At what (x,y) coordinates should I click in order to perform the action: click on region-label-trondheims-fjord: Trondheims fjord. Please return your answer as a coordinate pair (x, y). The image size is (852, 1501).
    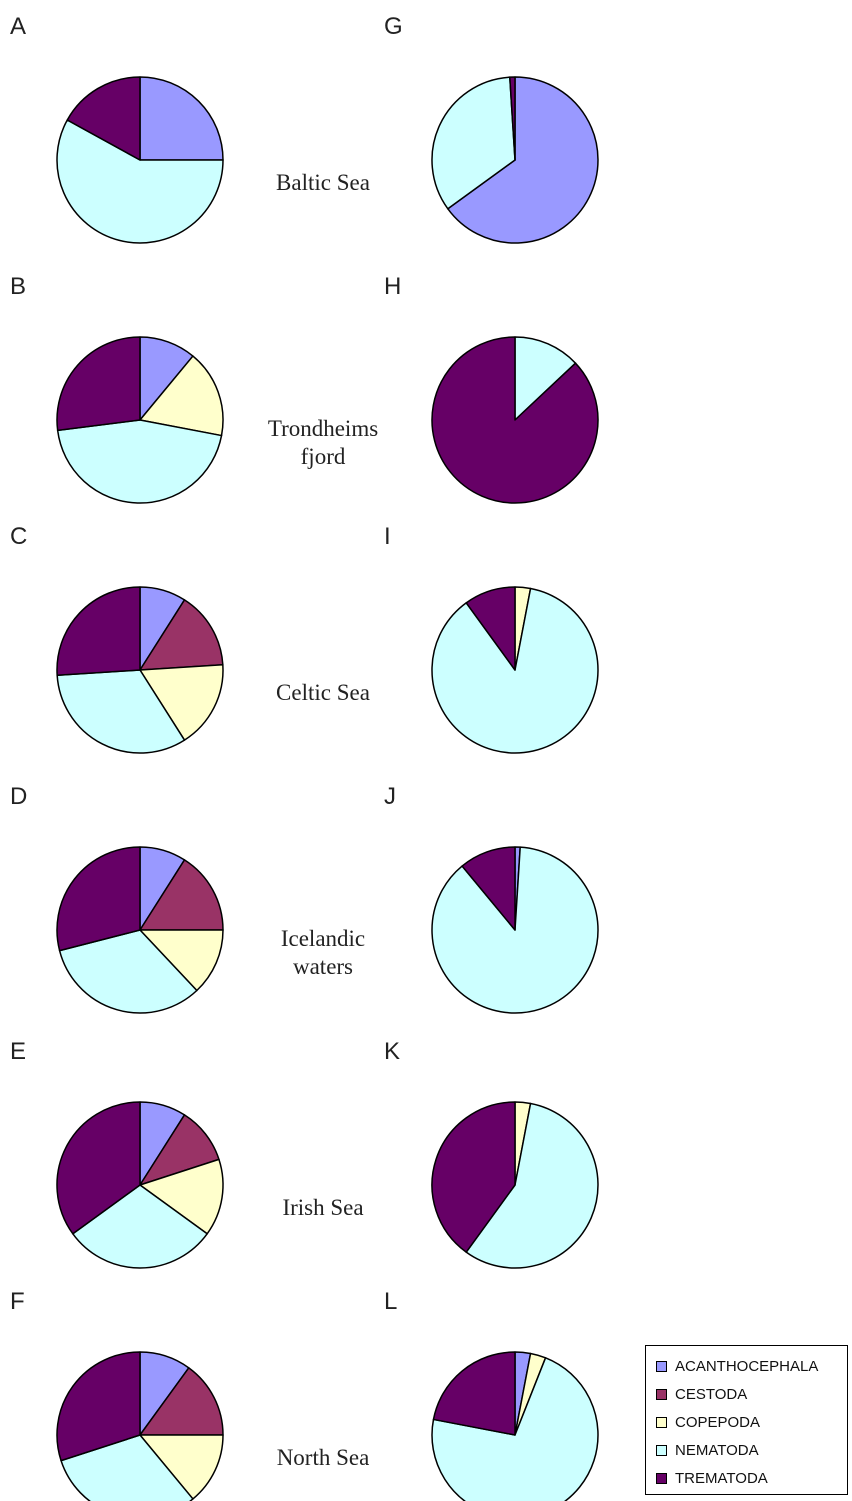
    Looking at the image, I should click on (323, 442).